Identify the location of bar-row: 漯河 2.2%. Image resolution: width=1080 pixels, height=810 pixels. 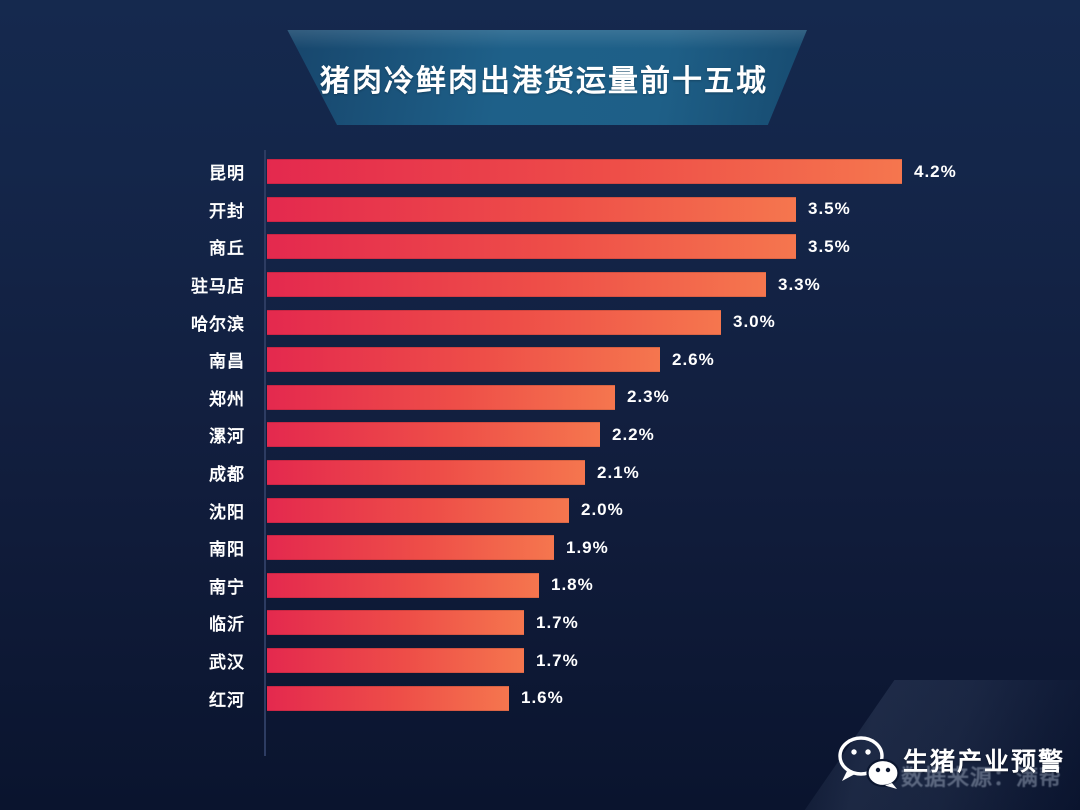
(540, 435).